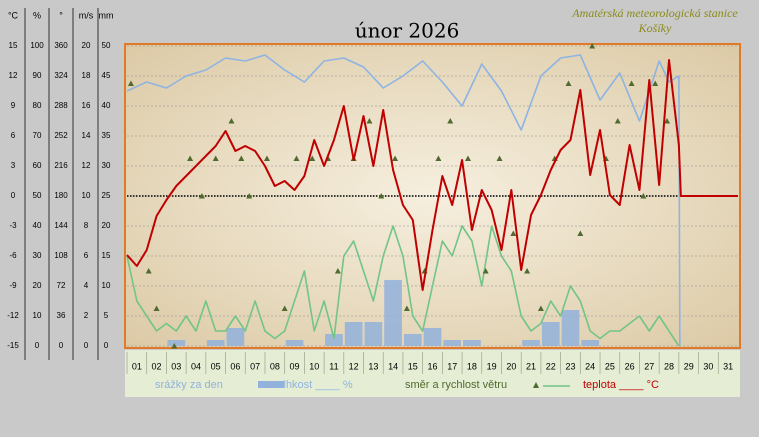 Image resolution: width=759 pixels, height=437 pixels. I want to click on legend-label: vlhkost ____ %, so click(315, 385).